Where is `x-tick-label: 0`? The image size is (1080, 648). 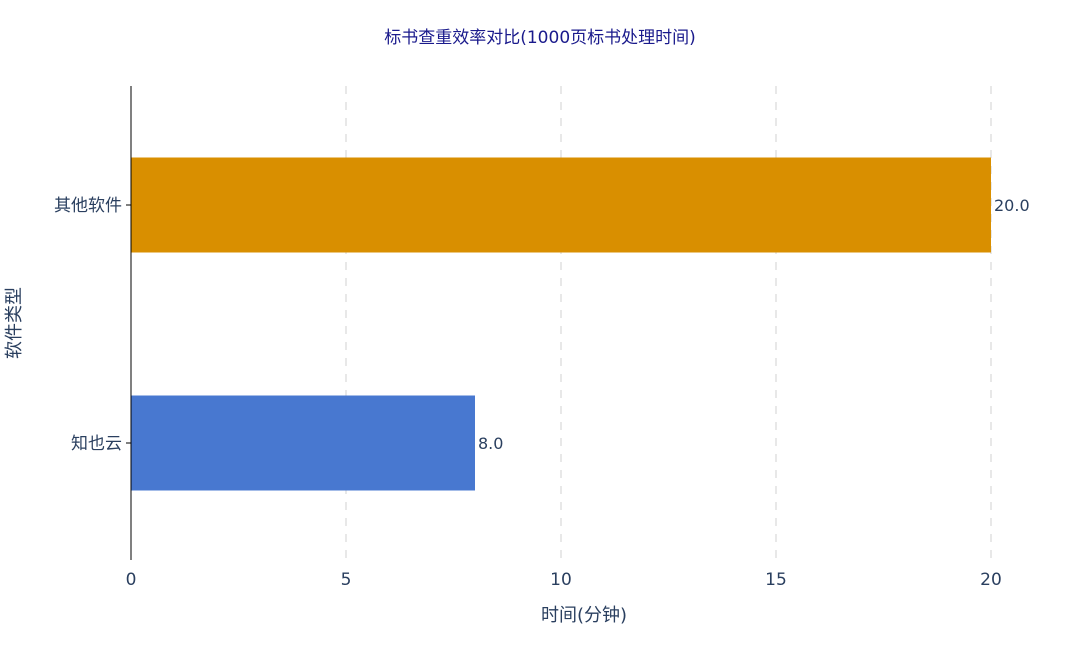 x-tick-label: 0 is located at coordinates (131, 580).